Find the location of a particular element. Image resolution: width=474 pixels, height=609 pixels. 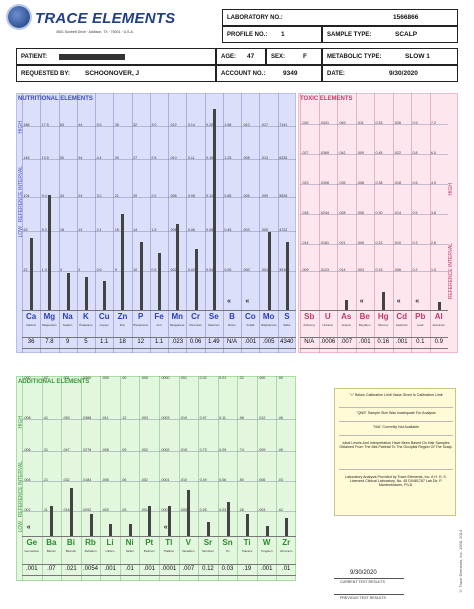

tick-label: .014 is located at coordinates (342, 270).